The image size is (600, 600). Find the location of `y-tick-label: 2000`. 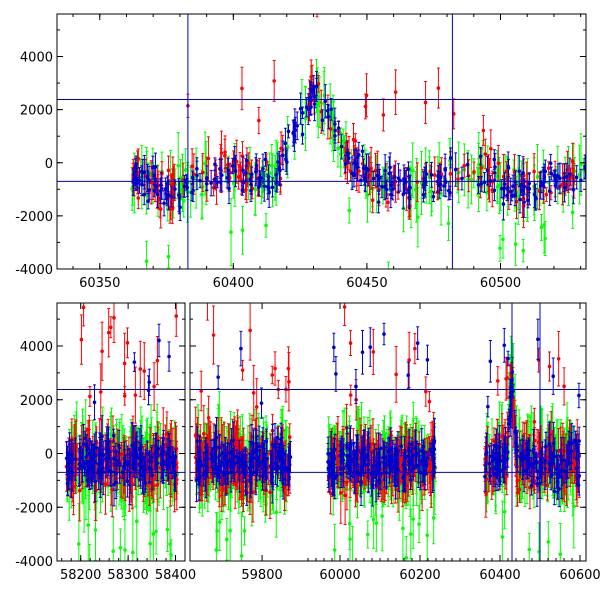

y-tick-label: 2000 is located at coordinates (36, 111).